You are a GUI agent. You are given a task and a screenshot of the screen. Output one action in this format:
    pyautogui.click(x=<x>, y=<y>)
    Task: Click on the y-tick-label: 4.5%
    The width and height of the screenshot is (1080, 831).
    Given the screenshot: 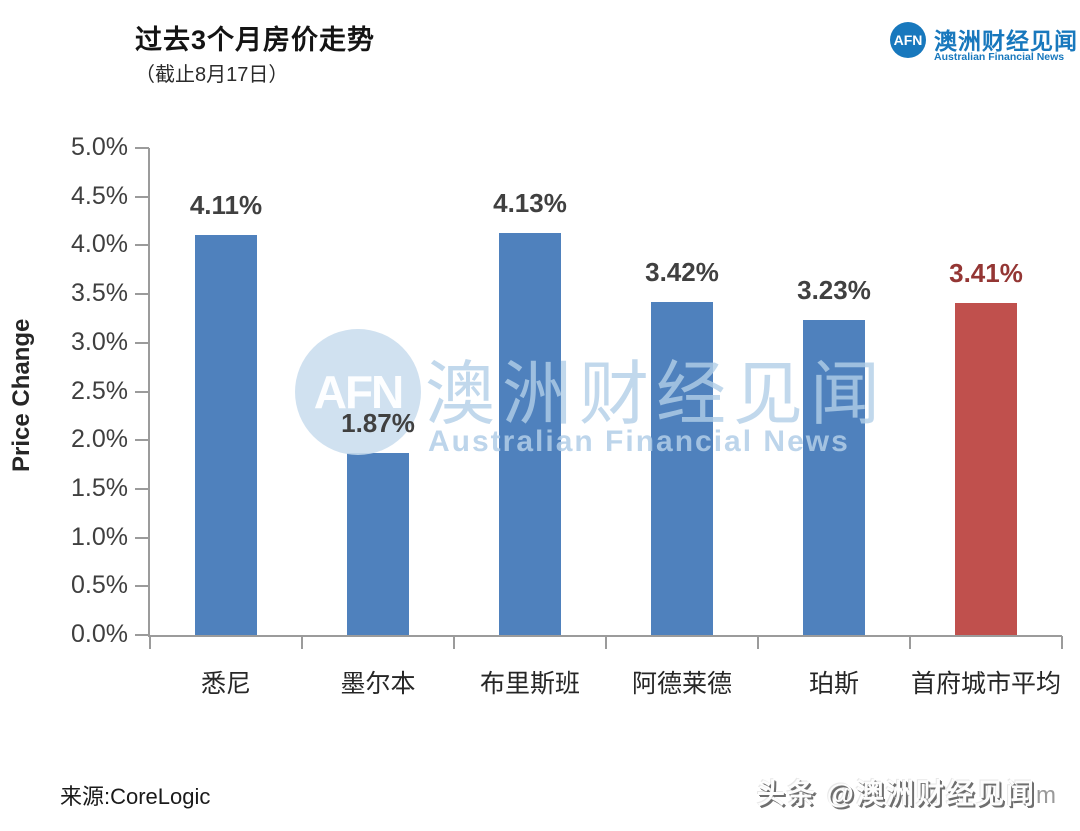 What is the action you would take?
    pyautogui.click(x=99, y=195)
    